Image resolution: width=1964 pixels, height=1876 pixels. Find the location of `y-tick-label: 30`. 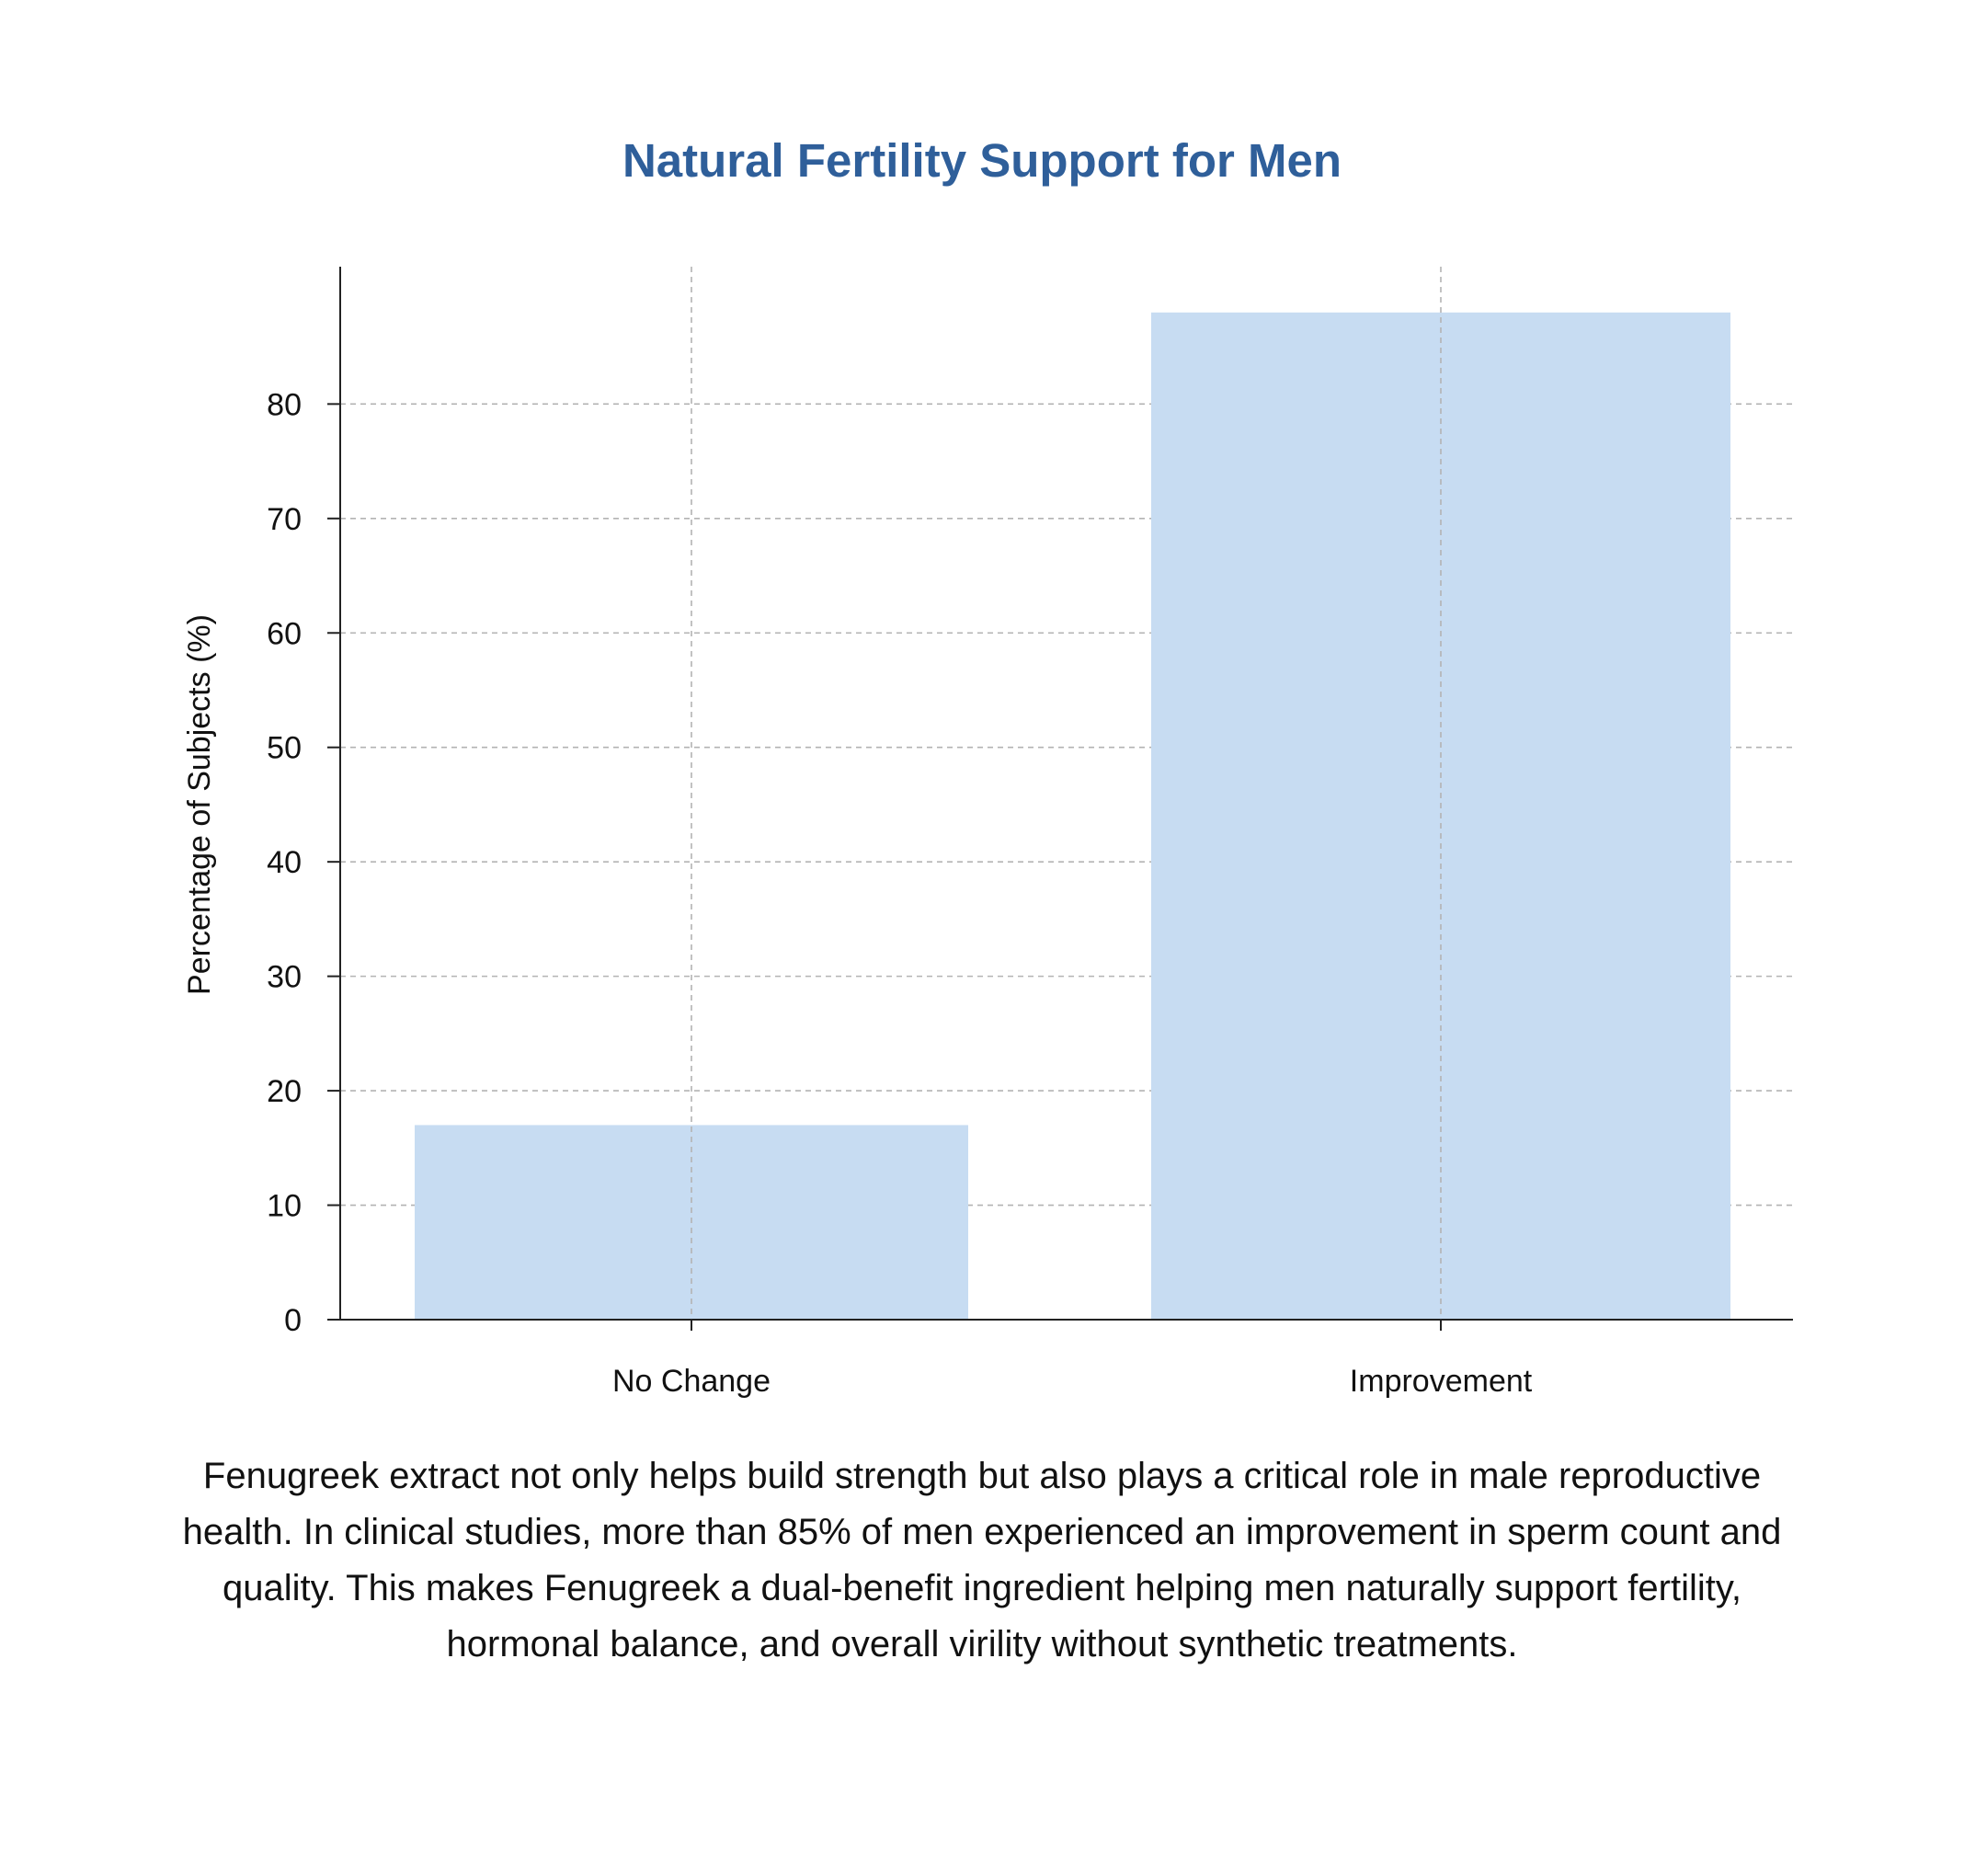

y-tick-label: 30 is located at coordinates (284, 978).